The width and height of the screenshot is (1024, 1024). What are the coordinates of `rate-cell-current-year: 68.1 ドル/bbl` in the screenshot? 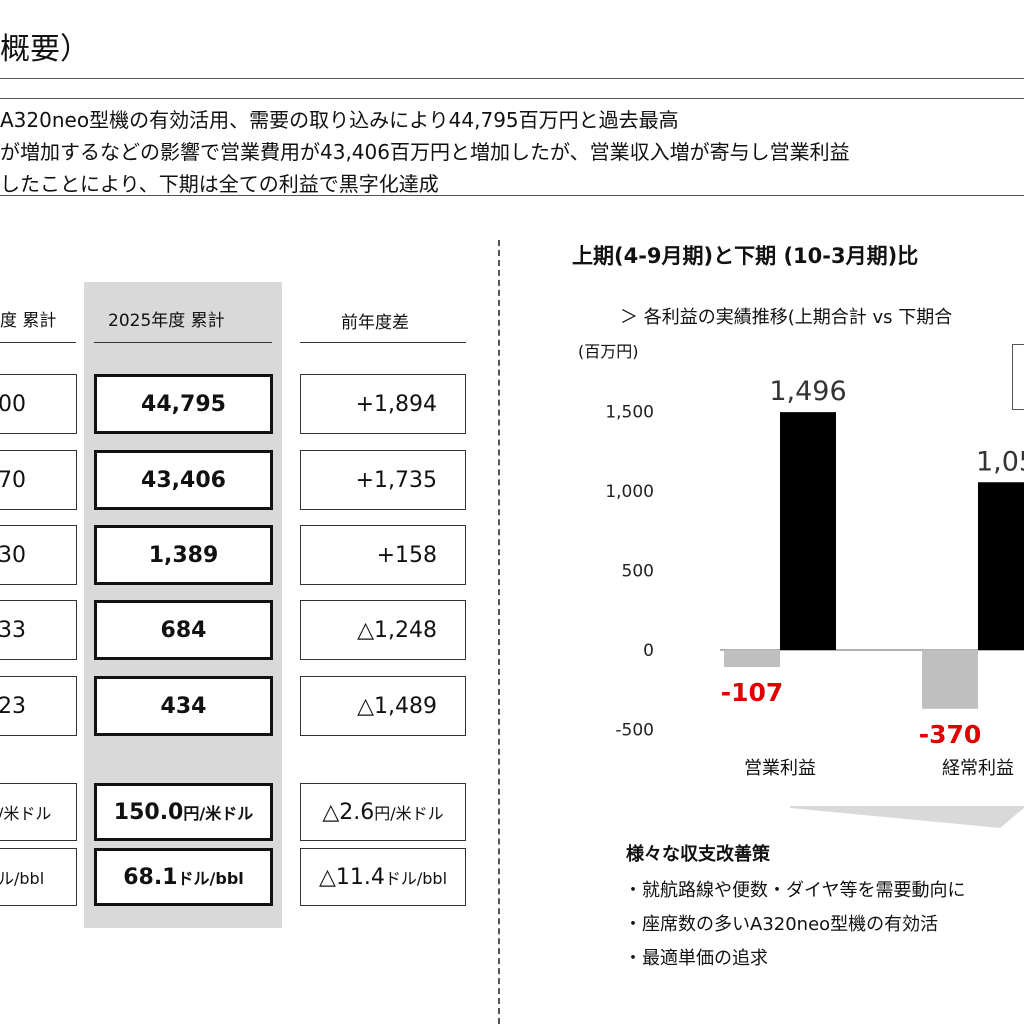 It's located at (183, 877).